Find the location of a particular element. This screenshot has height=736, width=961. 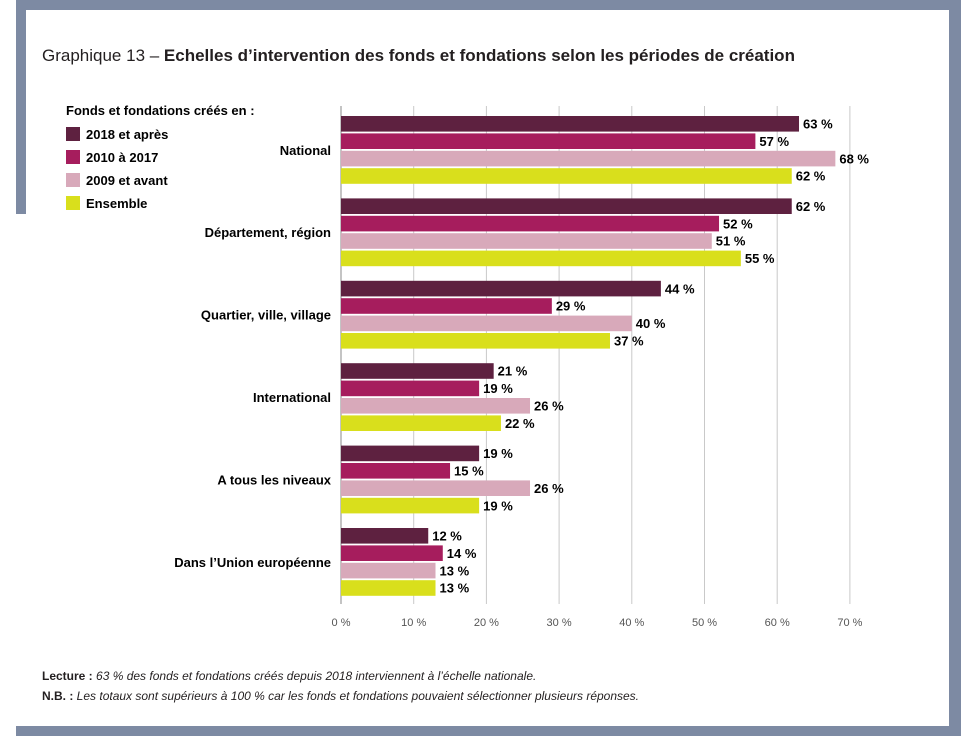

bar-departement-region-2009-et-avant is located at coordinates (526, 241).